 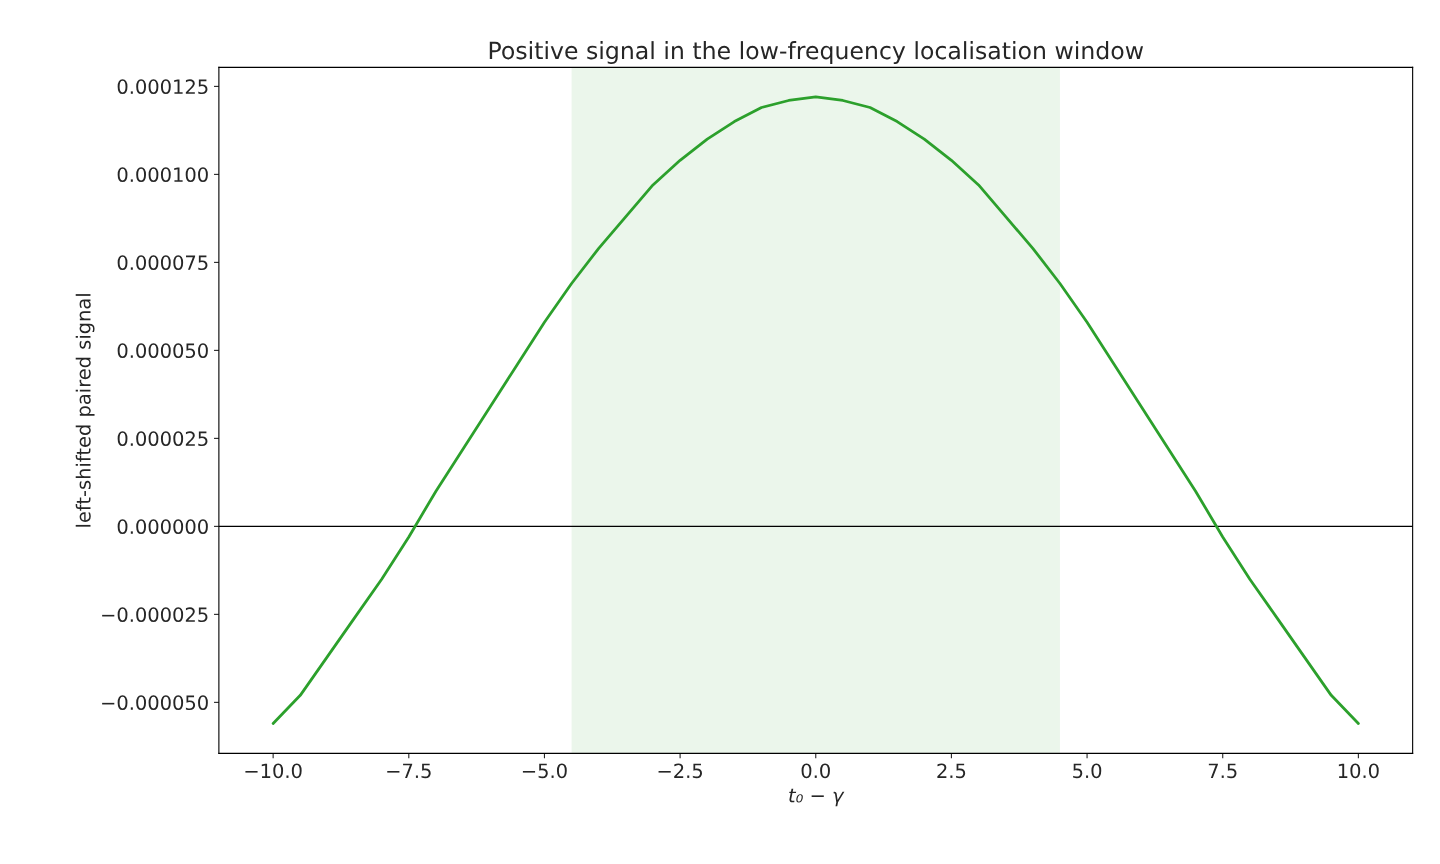 What do you see at coordinates (162, 263) in the screenshot?
I see `y-tick-label: 0.000075` at bounding box center [162, 263].